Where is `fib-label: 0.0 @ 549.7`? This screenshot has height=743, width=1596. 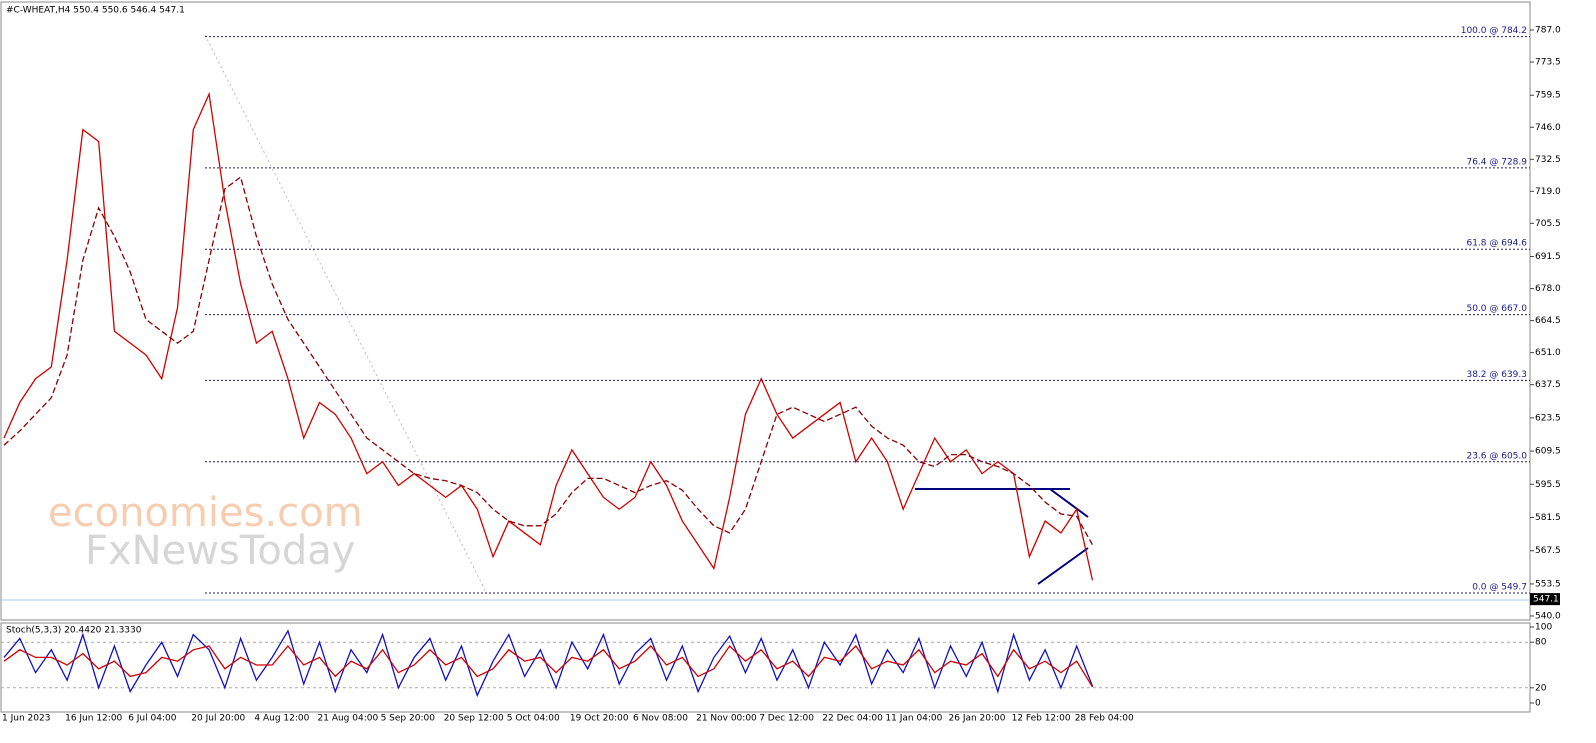 fib-label: 0.0 @ 549.7 is located at coordinates (1499, 587).